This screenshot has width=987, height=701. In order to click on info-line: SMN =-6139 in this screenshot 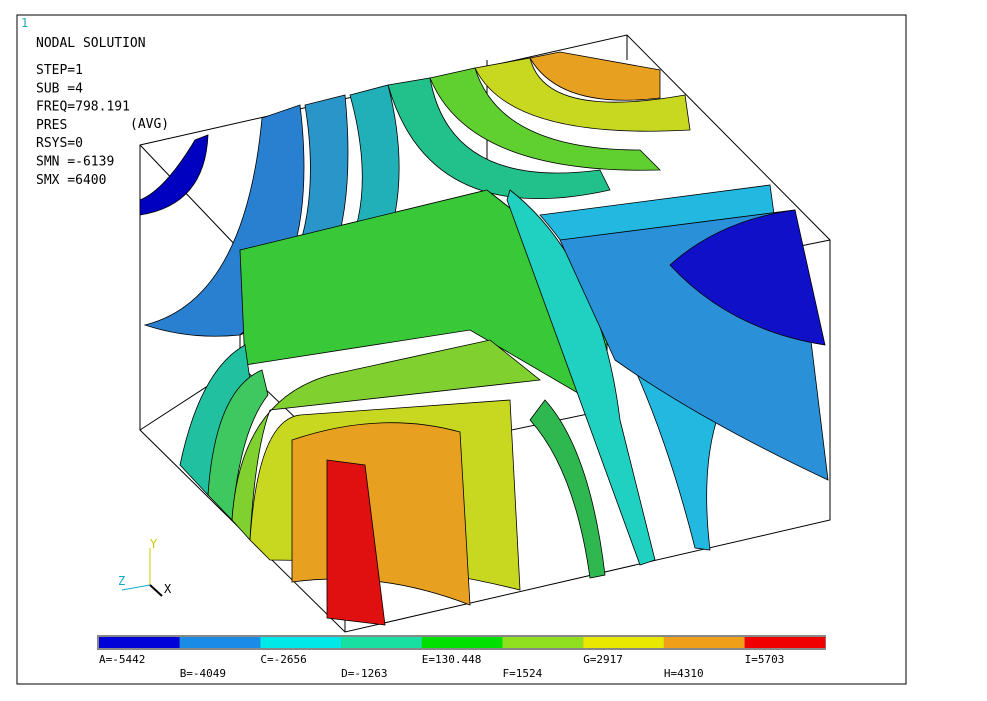, I will do `click(75, 162)`.